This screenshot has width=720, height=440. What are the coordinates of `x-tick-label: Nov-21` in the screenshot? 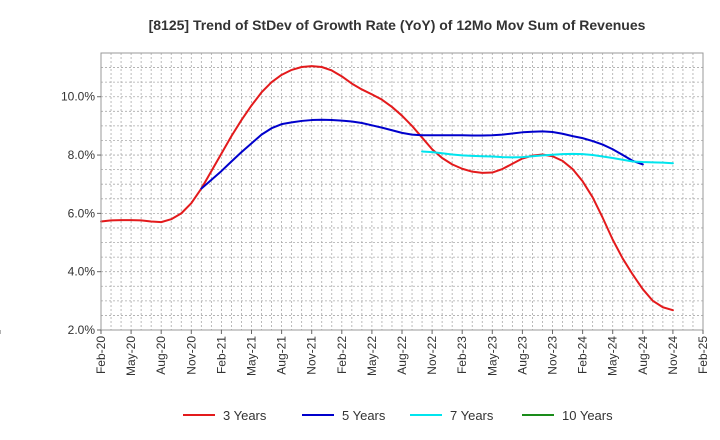 It's located at (312, 355).